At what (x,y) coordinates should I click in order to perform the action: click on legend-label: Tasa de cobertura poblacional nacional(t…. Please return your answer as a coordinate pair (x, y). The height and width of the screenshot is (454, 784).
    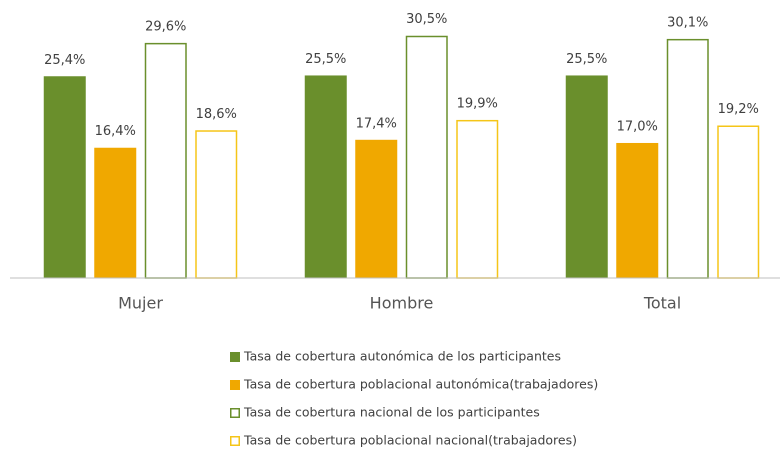
    Looking at the image, I should click on (410, 440).